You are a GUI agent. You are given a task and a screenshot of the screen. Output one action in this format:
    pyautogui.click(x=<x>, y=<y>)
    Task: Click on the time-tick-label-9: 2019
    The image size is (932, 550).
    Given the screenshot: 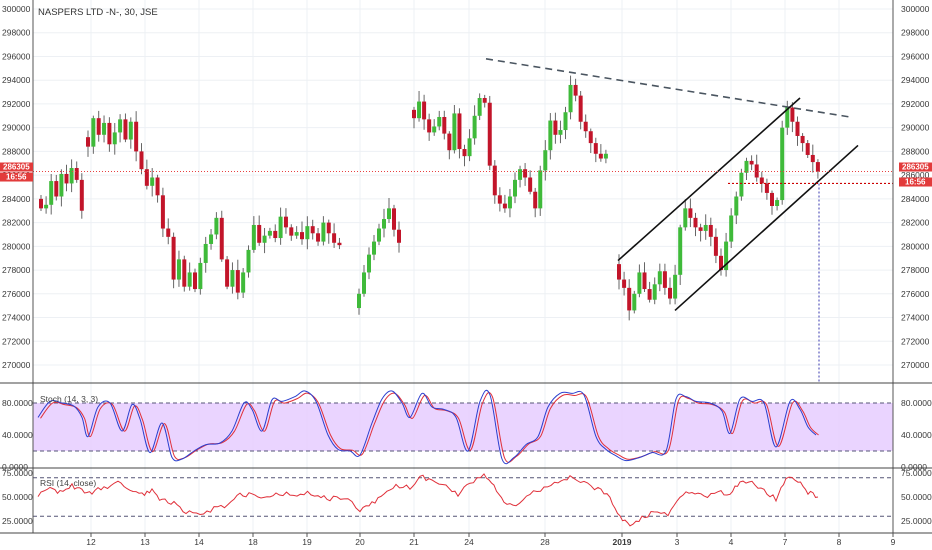 What is the action you would take?
    pyautogui.click(x=622, y=542)
    